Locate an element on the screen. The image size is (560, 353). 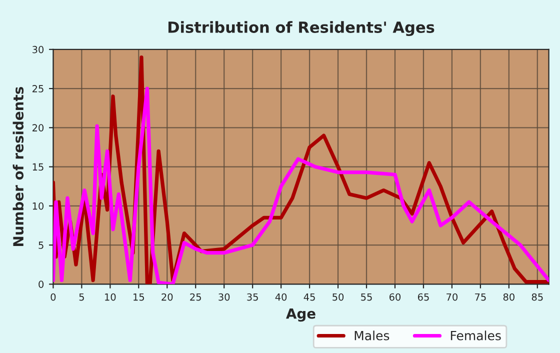
x-tick-label: 55 is located at coordinates (366, 297).